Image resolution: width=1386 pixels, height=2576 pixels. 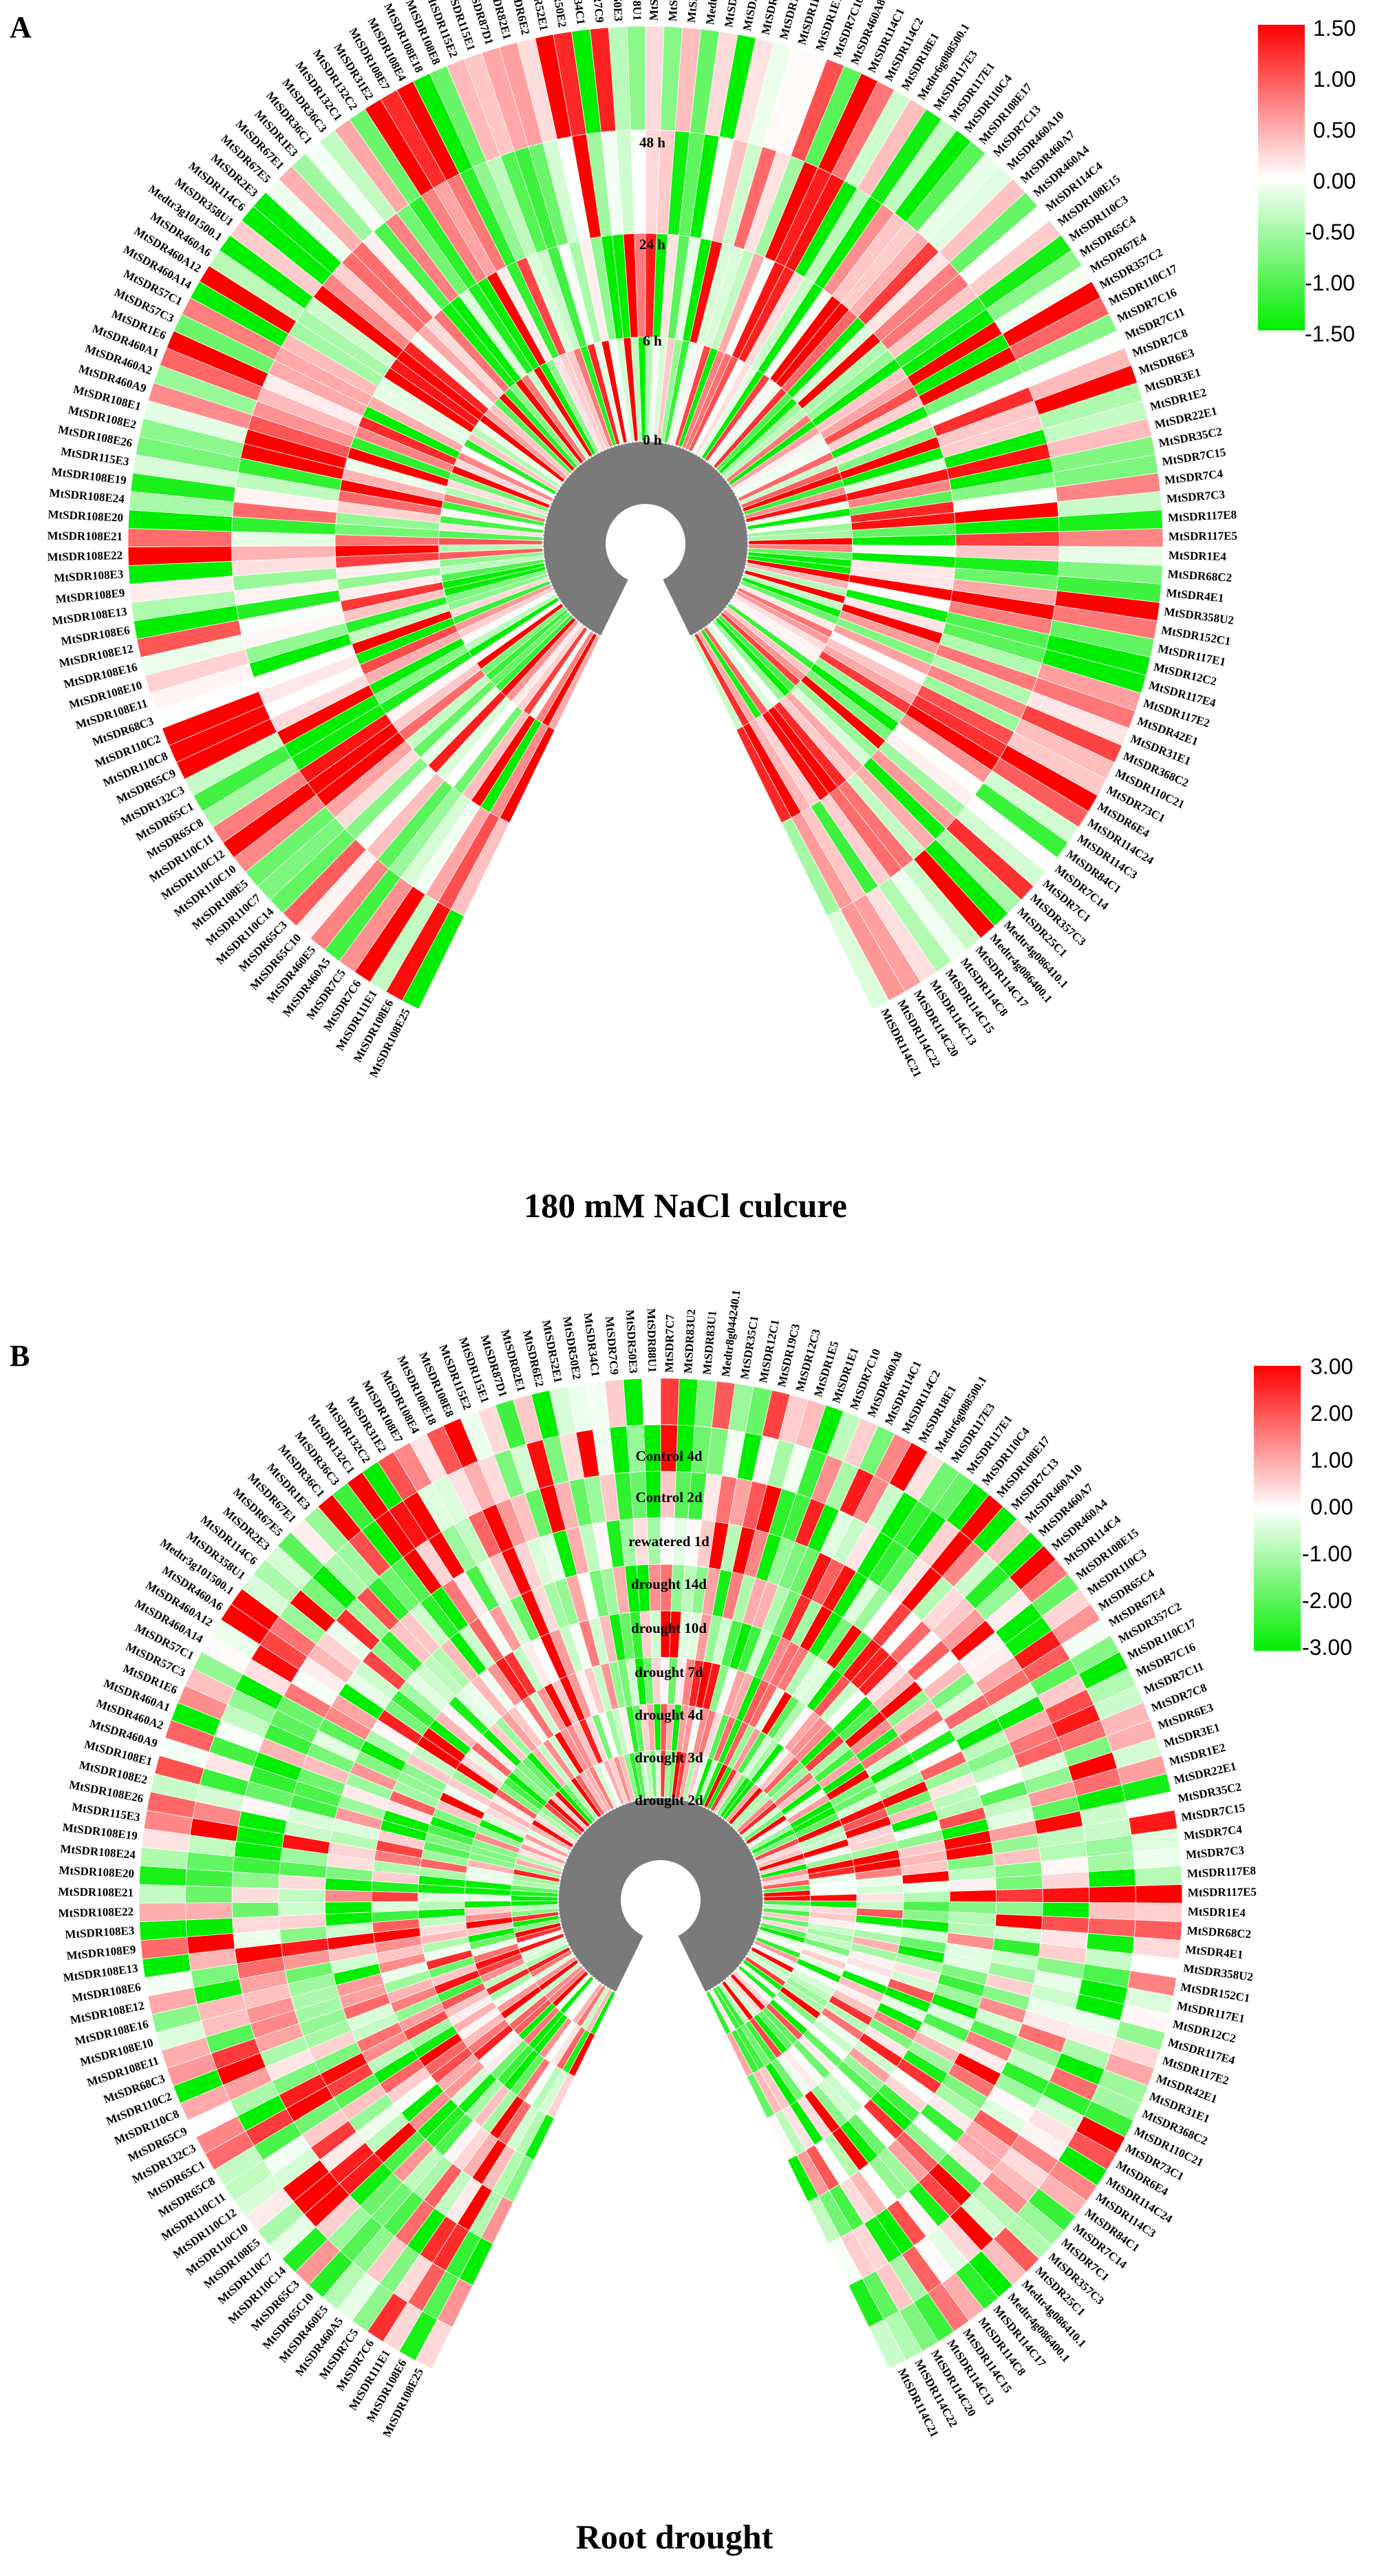 What do you see at coordinates (694, 11) in the screenshot?
I see `gene-label: MtSDR83U1` at bounding box center [694, 11].